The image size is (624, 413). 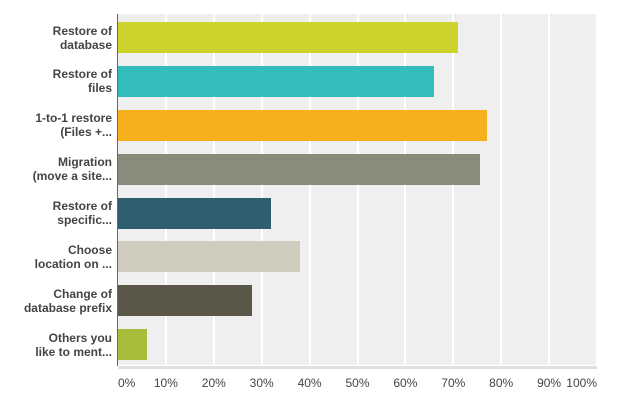 What do you see at coordinates (99, 88) in the screenshot?
I see `category-label-line: files` at bounding box center [99, 88].